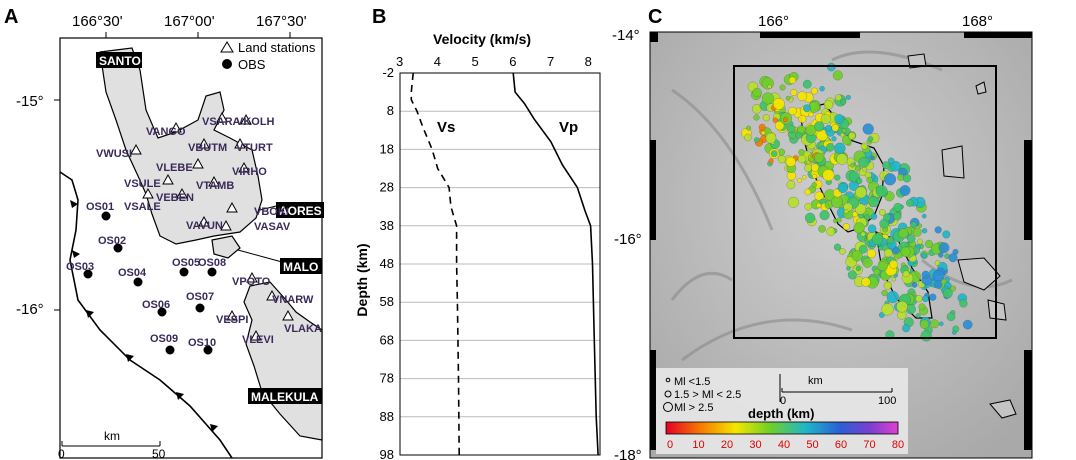 This screenshot has width=1076, height=460. I want to click on y-axis-title: Depth (km), so click(362, 279).